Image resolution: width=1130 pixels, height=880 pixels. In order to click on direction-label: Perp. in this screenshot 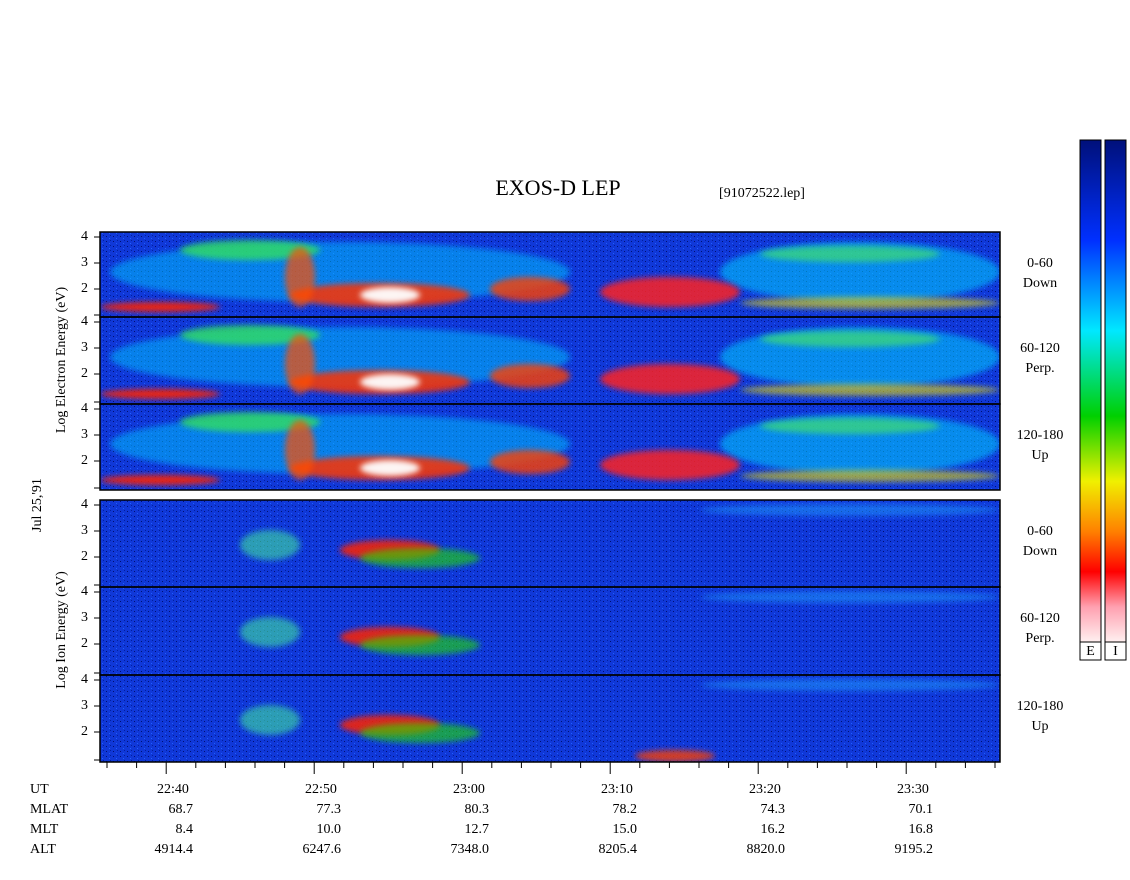, I will do `click(1039, 638)`.